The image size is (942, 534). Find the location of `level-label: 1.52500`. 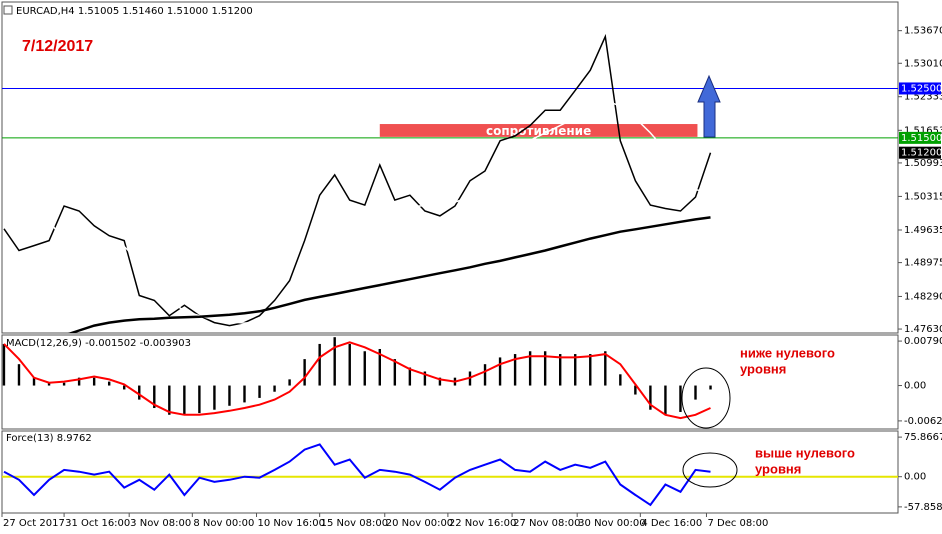

level-label: 1.52500 is located at coordinates (921, 88).